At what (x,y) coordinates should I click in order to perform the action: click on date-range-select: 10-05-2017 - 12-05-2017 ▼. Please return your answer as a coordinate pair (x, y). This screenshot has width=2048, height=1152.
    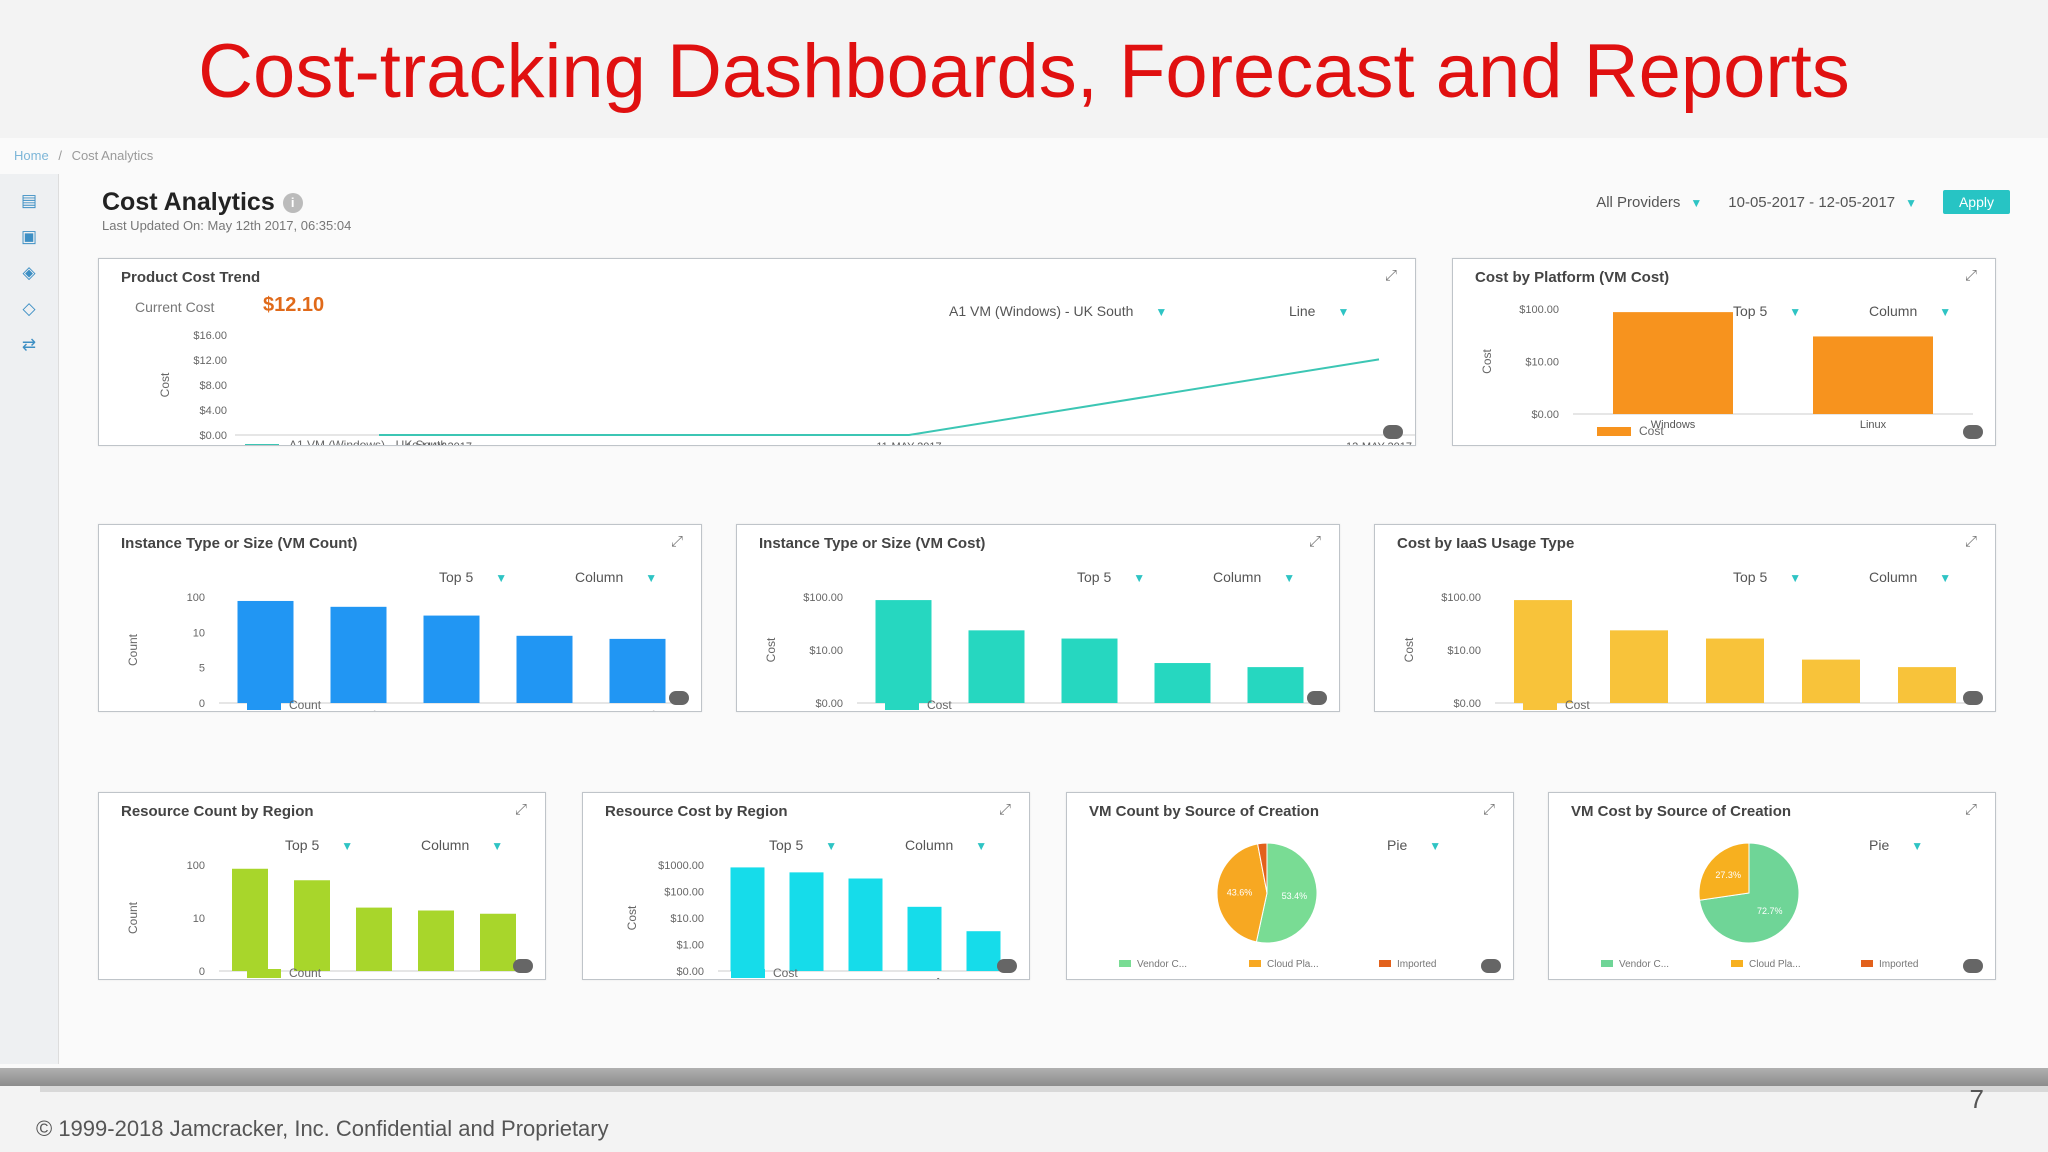
    Looking at the image, I should click on (1822, 202).